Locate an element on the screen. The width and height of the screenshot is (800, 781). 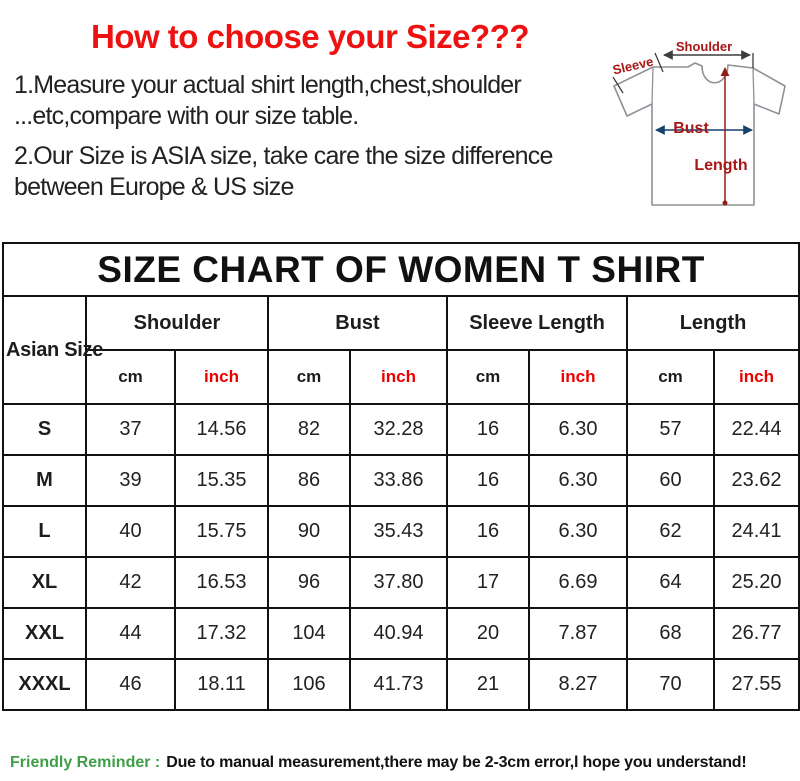
value-cell: 90 is located at coordinates (309, 531).